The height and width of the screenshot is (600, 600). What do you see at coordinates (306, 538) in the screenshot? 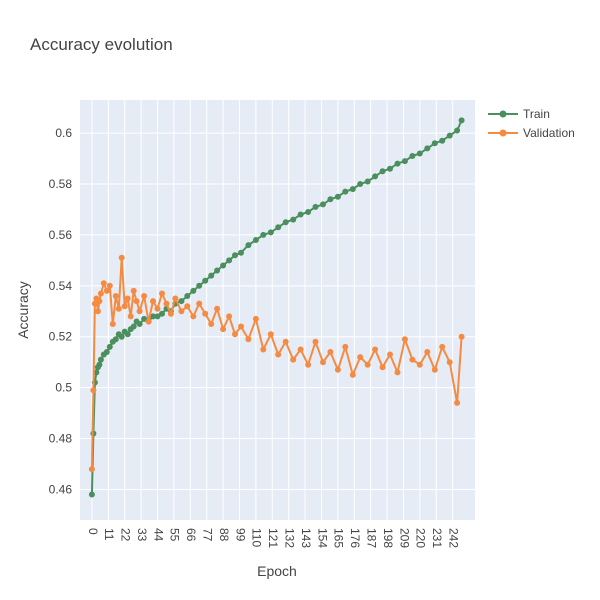
I see `x-tick-label: 143` at bounding box center [306, 538].